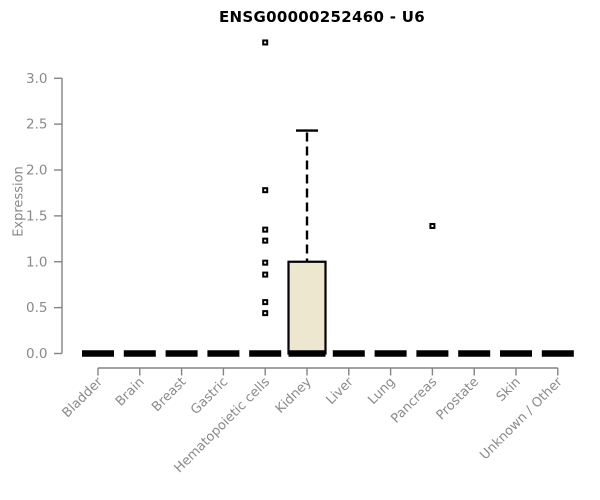 This screenshot has height=500, width=600. Describe the element at coordinates (36, 171) in the screenshot. I see `y-tick-label: 2.0` at that location.